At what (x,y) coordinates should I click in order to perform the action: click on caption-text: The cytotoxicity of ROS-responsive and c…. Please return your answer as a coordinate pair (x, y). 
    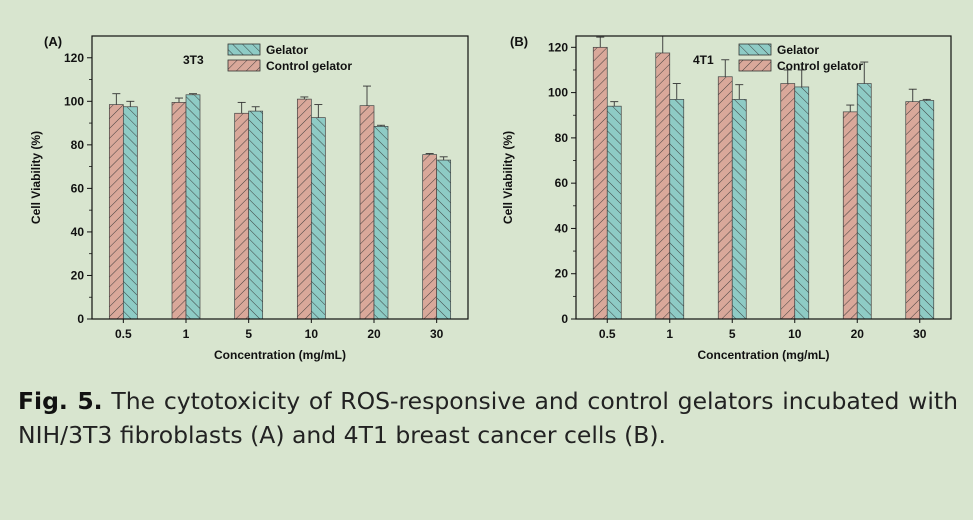
    Looking at the image, I should click on (488, 418).